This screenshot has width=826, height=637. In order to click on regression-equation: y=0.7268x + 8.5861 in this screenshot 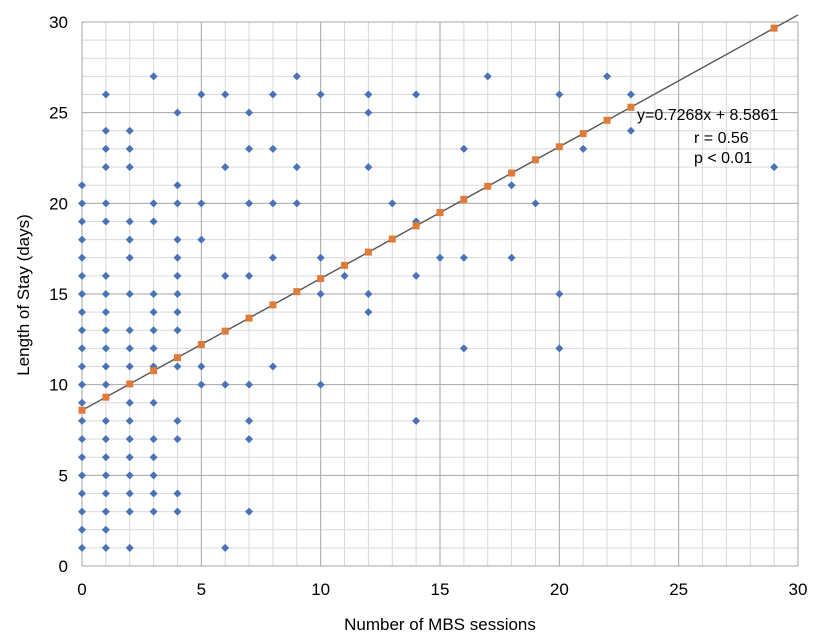, I will do `click(708, 115)`.